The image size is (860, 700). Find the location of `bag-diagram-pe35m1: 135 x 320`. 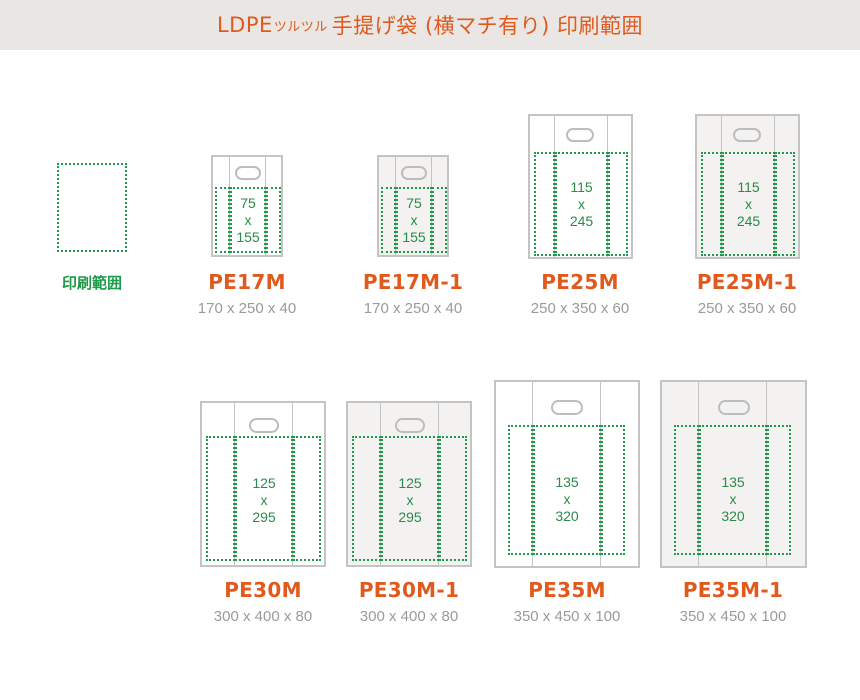

bag-diagram-pe35m1: 135 x 320 is located at coordinates (733, 474).